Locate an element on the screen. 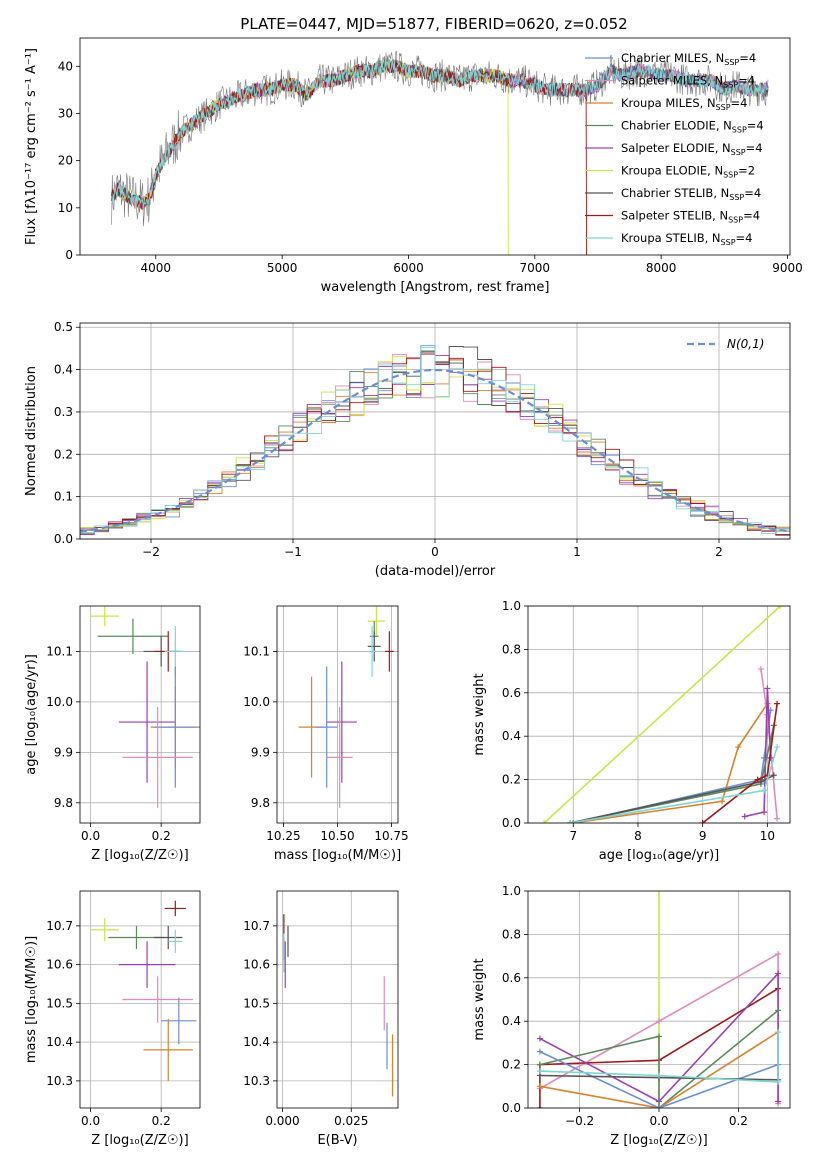 This screenshot has height=1174, width=819. y-tick-label: 0.5 is located at coordinates (63, 327).